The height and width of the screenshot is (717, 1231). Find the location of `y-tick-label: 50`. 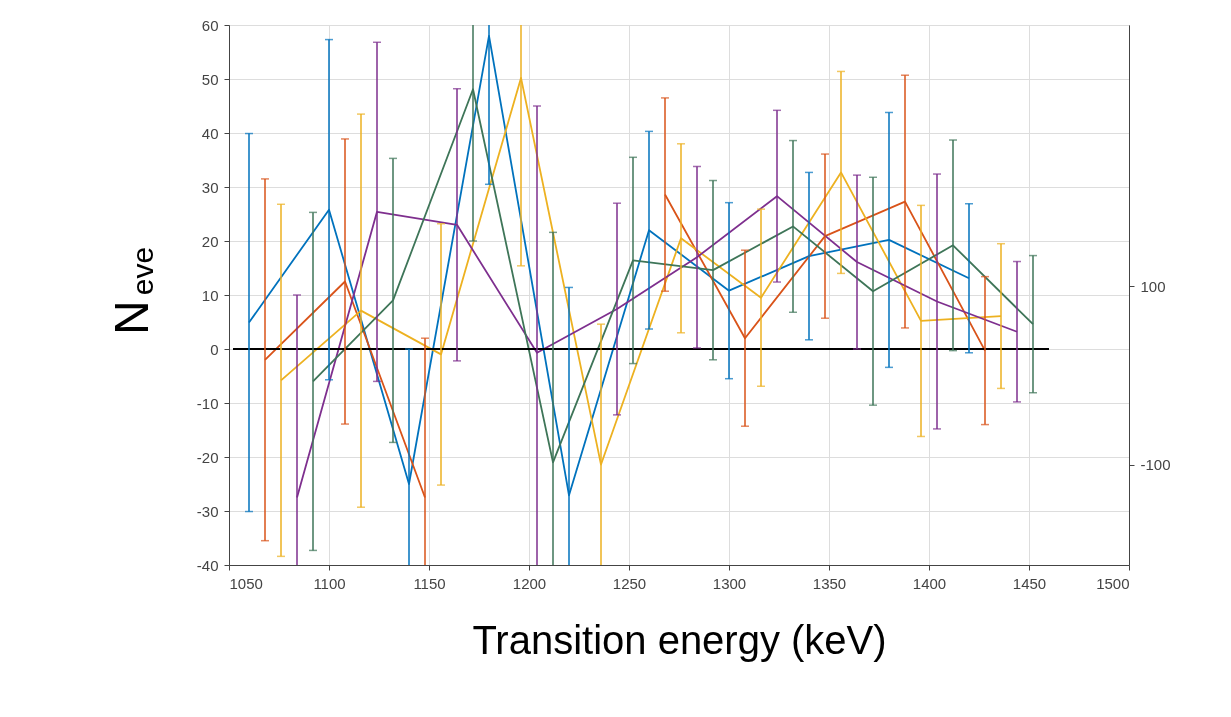

y-tick-label: 50 is located at coordinates (210, 79).